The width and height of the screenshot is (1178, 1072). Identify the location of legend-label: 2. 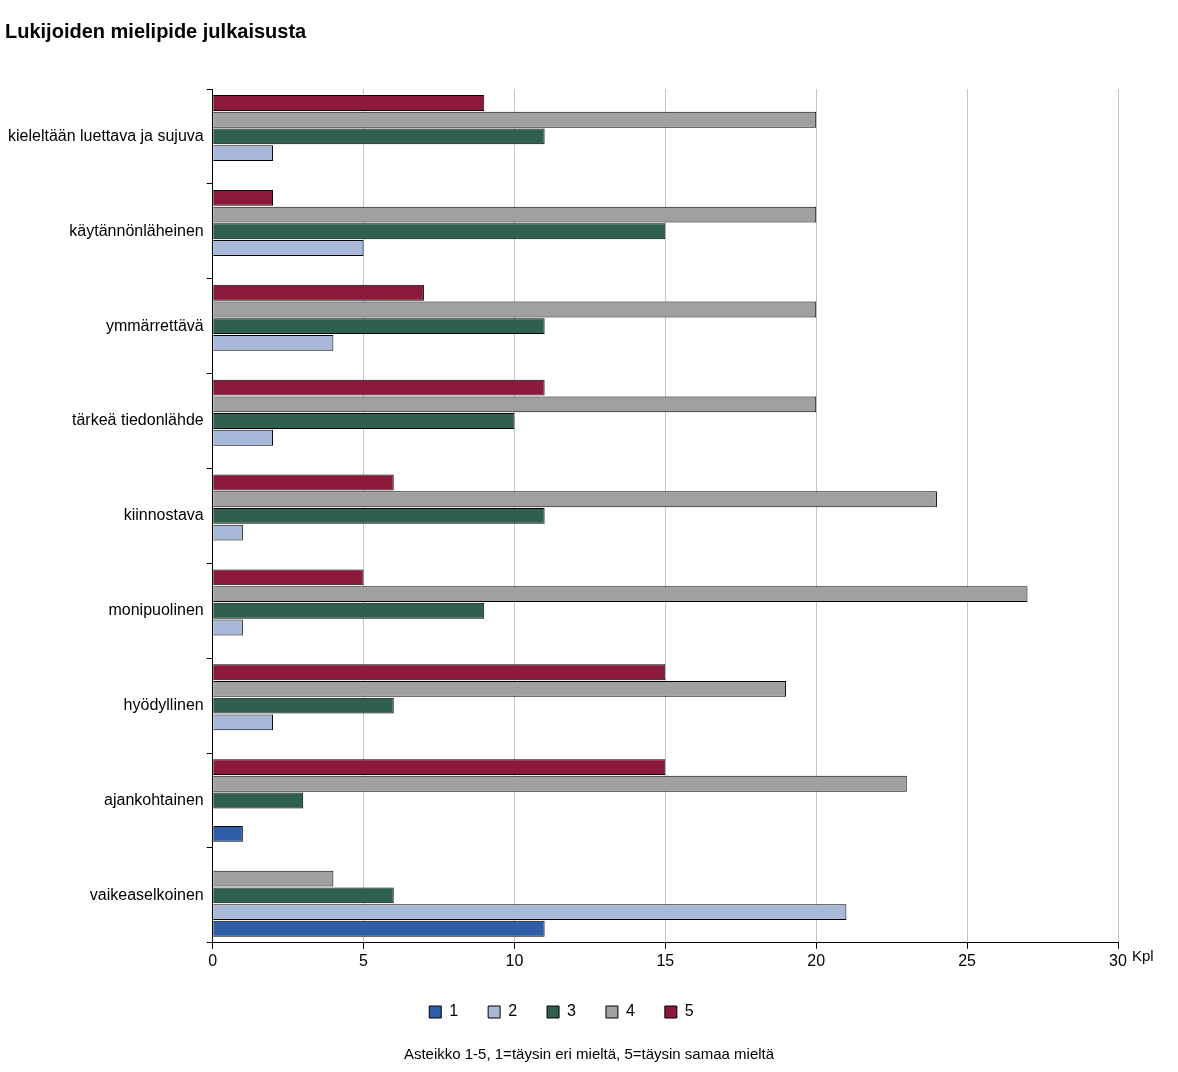
(513, 1011).